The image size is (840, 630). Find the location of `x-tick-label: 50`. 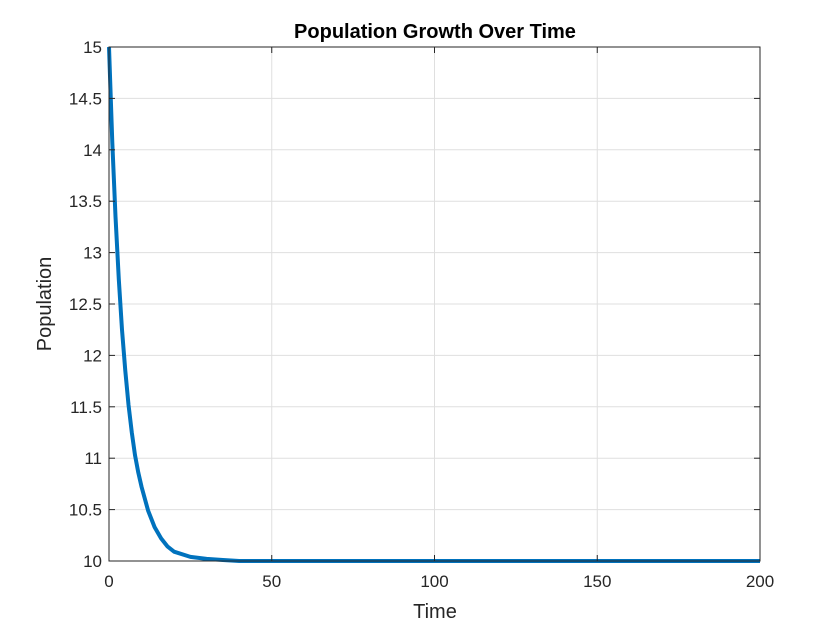

x-tick-label: 50 is located at coordinates (271, 581).